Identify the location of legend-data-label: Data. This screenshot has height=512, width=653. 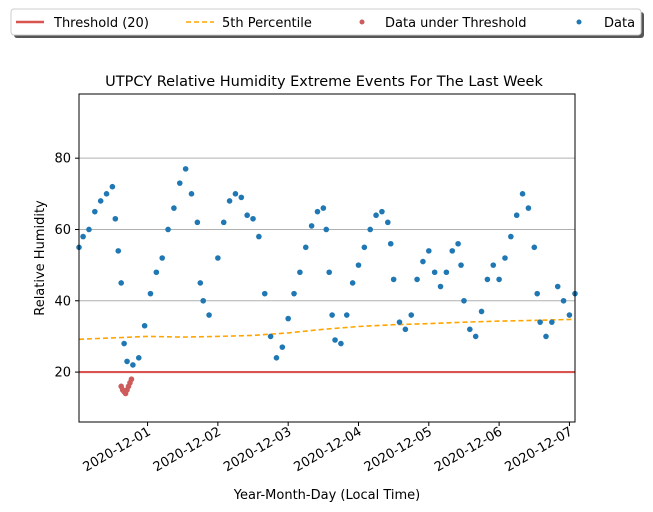
(619, 23).